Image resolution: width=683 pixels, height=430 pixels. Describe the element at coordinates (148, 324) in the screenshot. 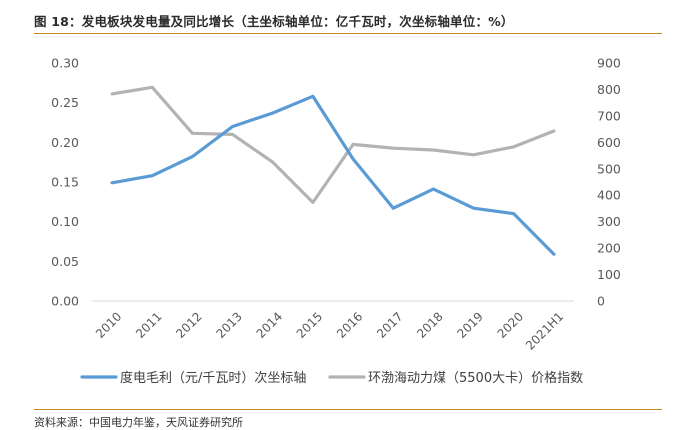

I see `x-tick-label: 2011` at that location.